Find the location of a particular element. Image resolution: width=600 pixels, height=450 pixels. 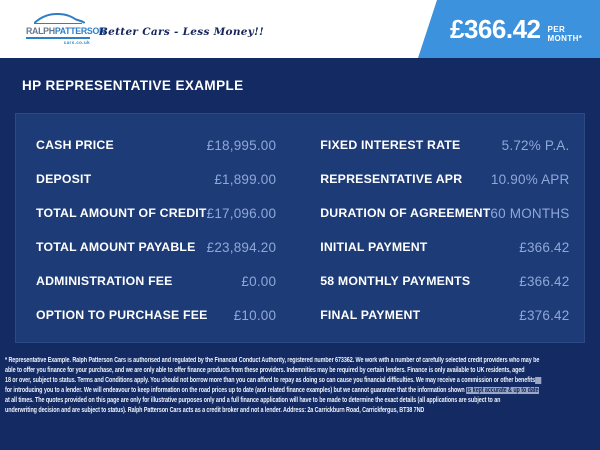

row-value: £23,894.20 is located at coordinates (241, 247).